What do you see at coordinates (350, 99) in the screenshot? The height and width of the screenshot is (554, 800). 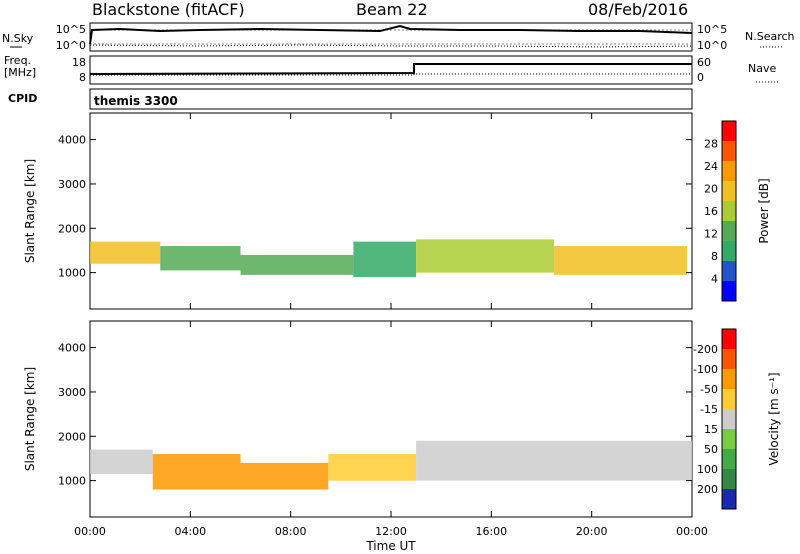 I see `cpid-strip: CPID themis 3300` at bounding box center [350, 99].